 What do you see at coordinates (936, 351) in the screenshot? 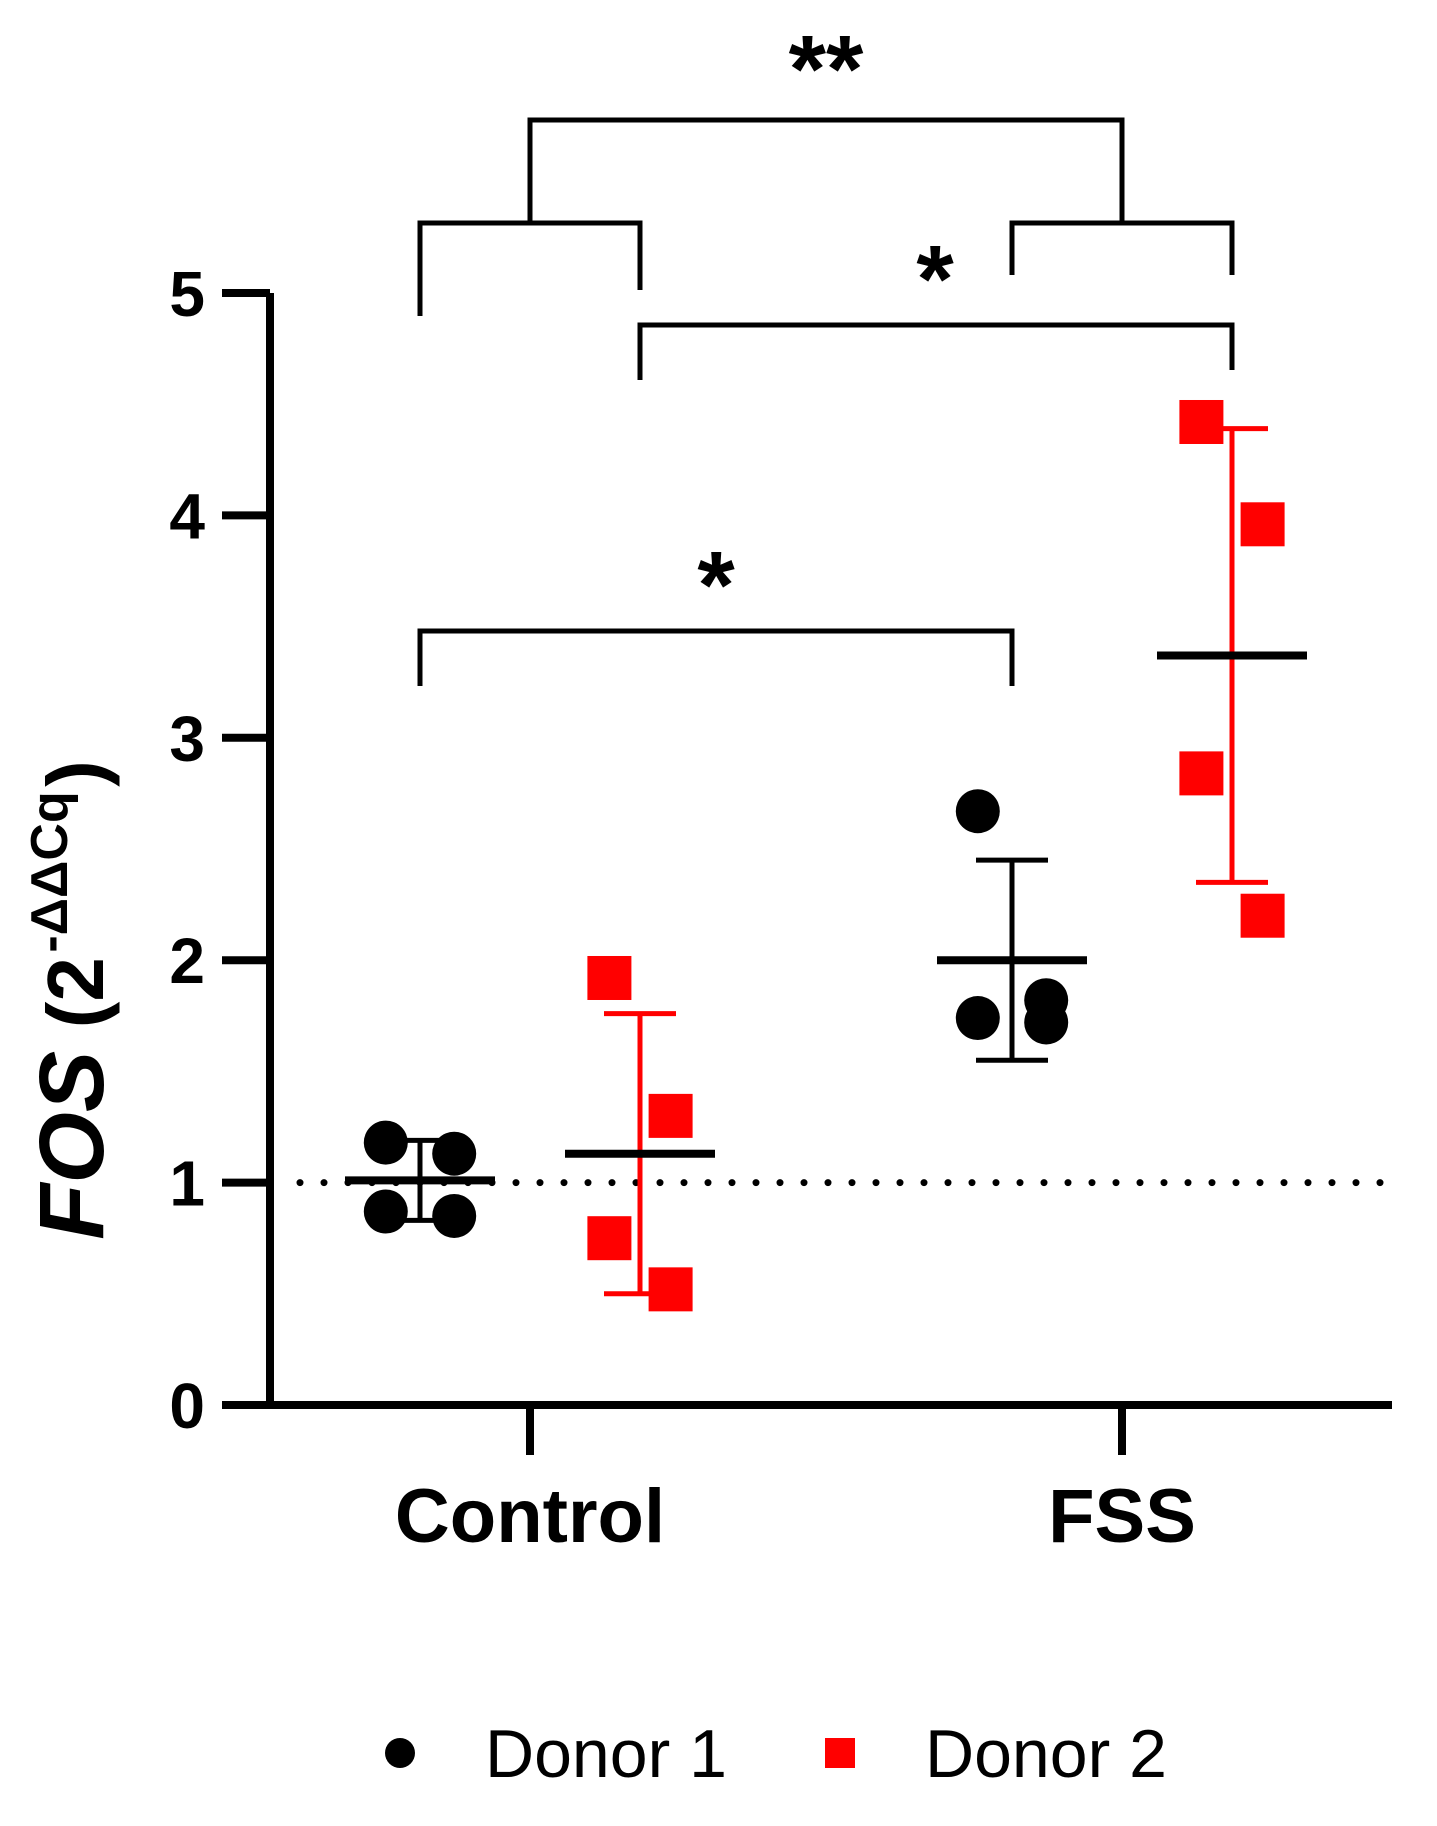
I see `bracket-donor2-control-vs-fss` at bounding box center [936, 351].